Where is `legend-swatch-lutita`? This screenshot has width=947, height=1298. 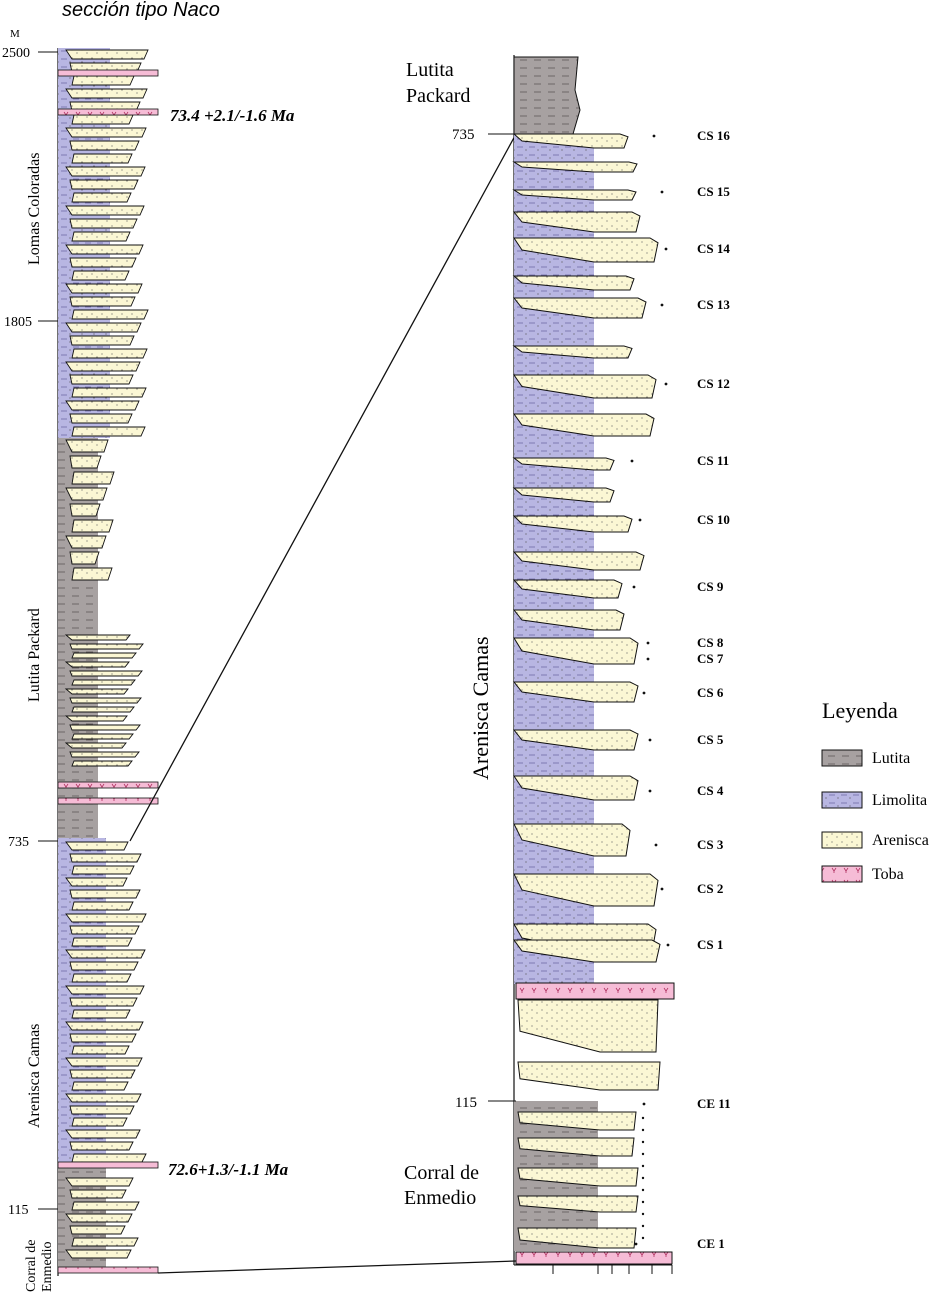 legend-swatch-lutita is located at coordinates (842, 758).